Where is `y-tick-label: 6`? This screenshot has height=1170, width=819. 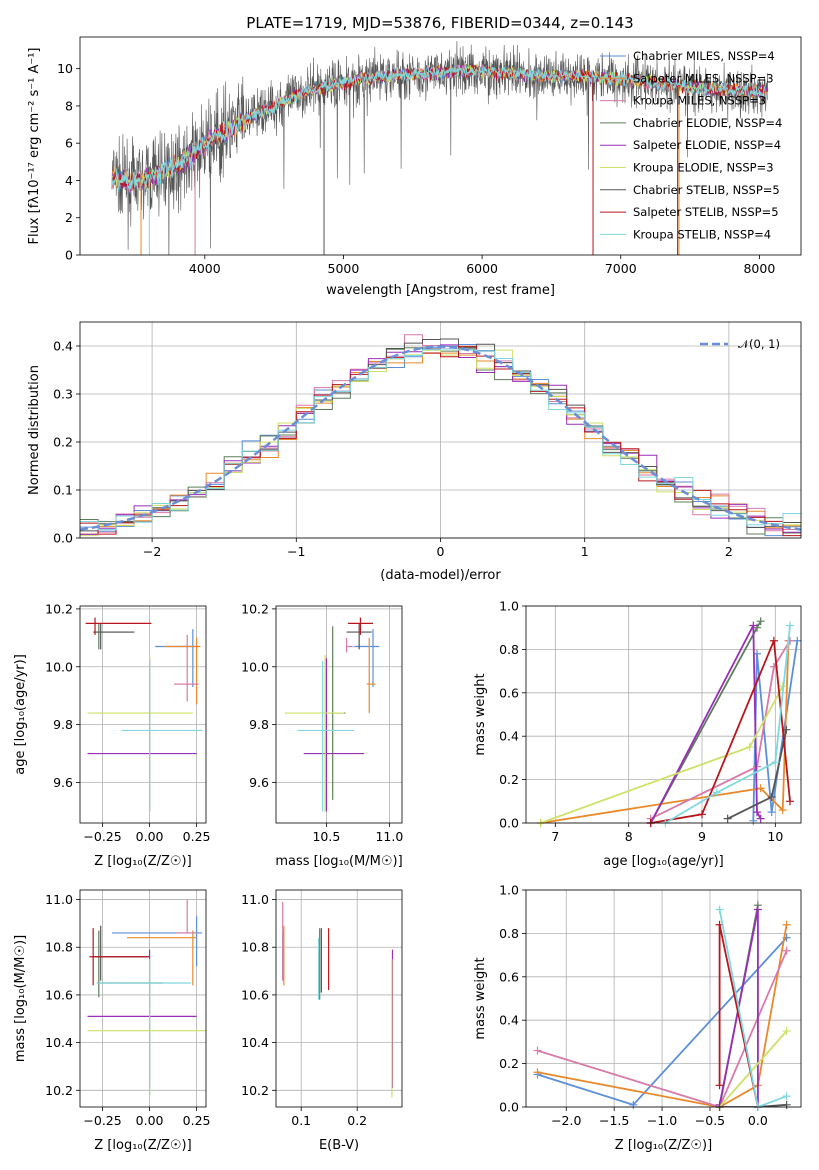 y-tick-label: 6 is located at coordinates (69, 143).